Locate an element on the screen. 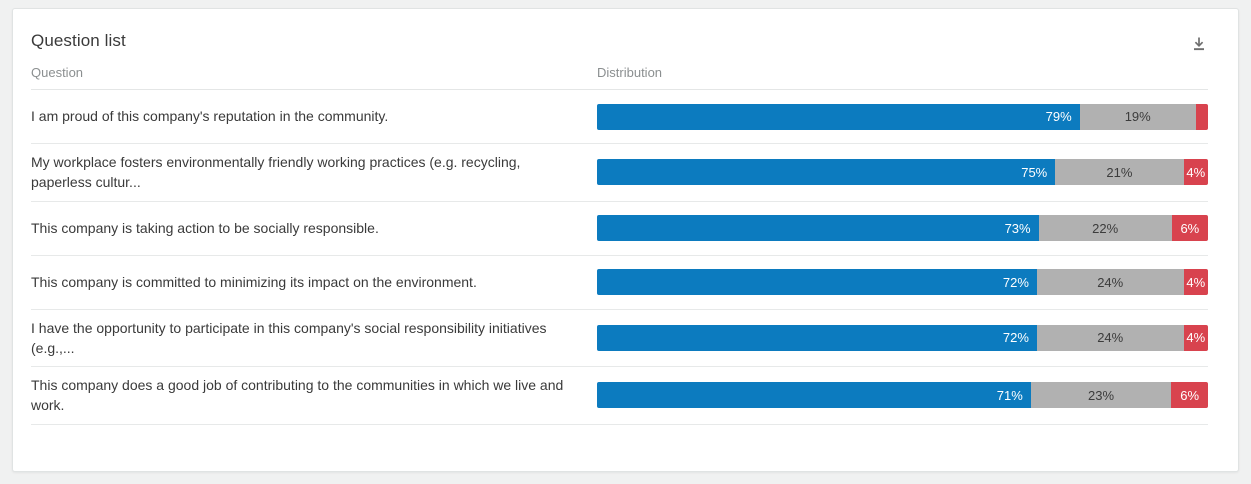 Image resolution: width=1251 pixels, height=484 pixels. neutral-segment: 21% is located at coordinates (1119, 172).